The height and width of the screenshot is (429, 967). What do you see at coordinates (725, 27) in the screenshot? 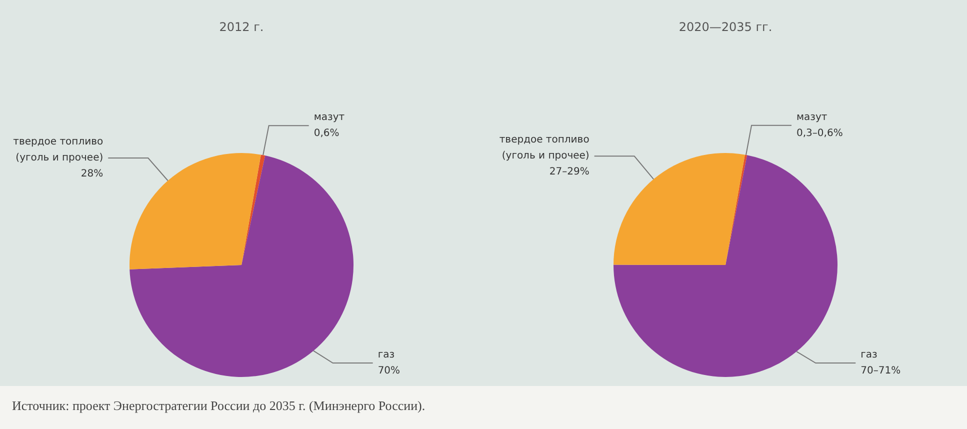
I see `chart-title: 2020—2035 гг.` at bounding box center [725, 27].